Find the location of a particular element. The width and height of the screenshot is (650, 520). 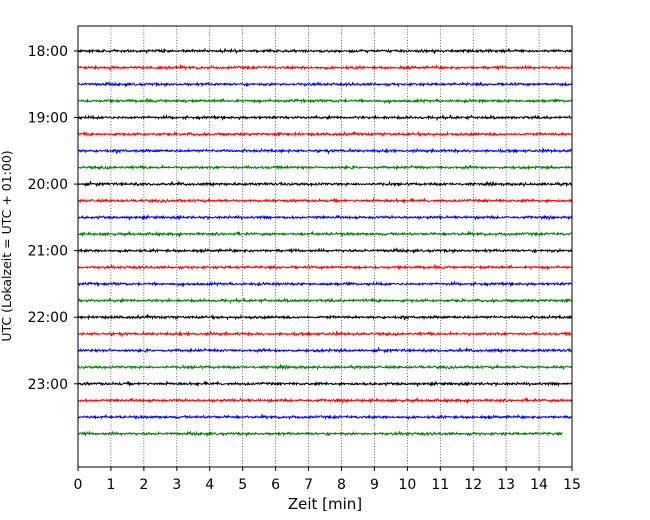

x-tick-label: 7 is located at coordinates (308, 485).